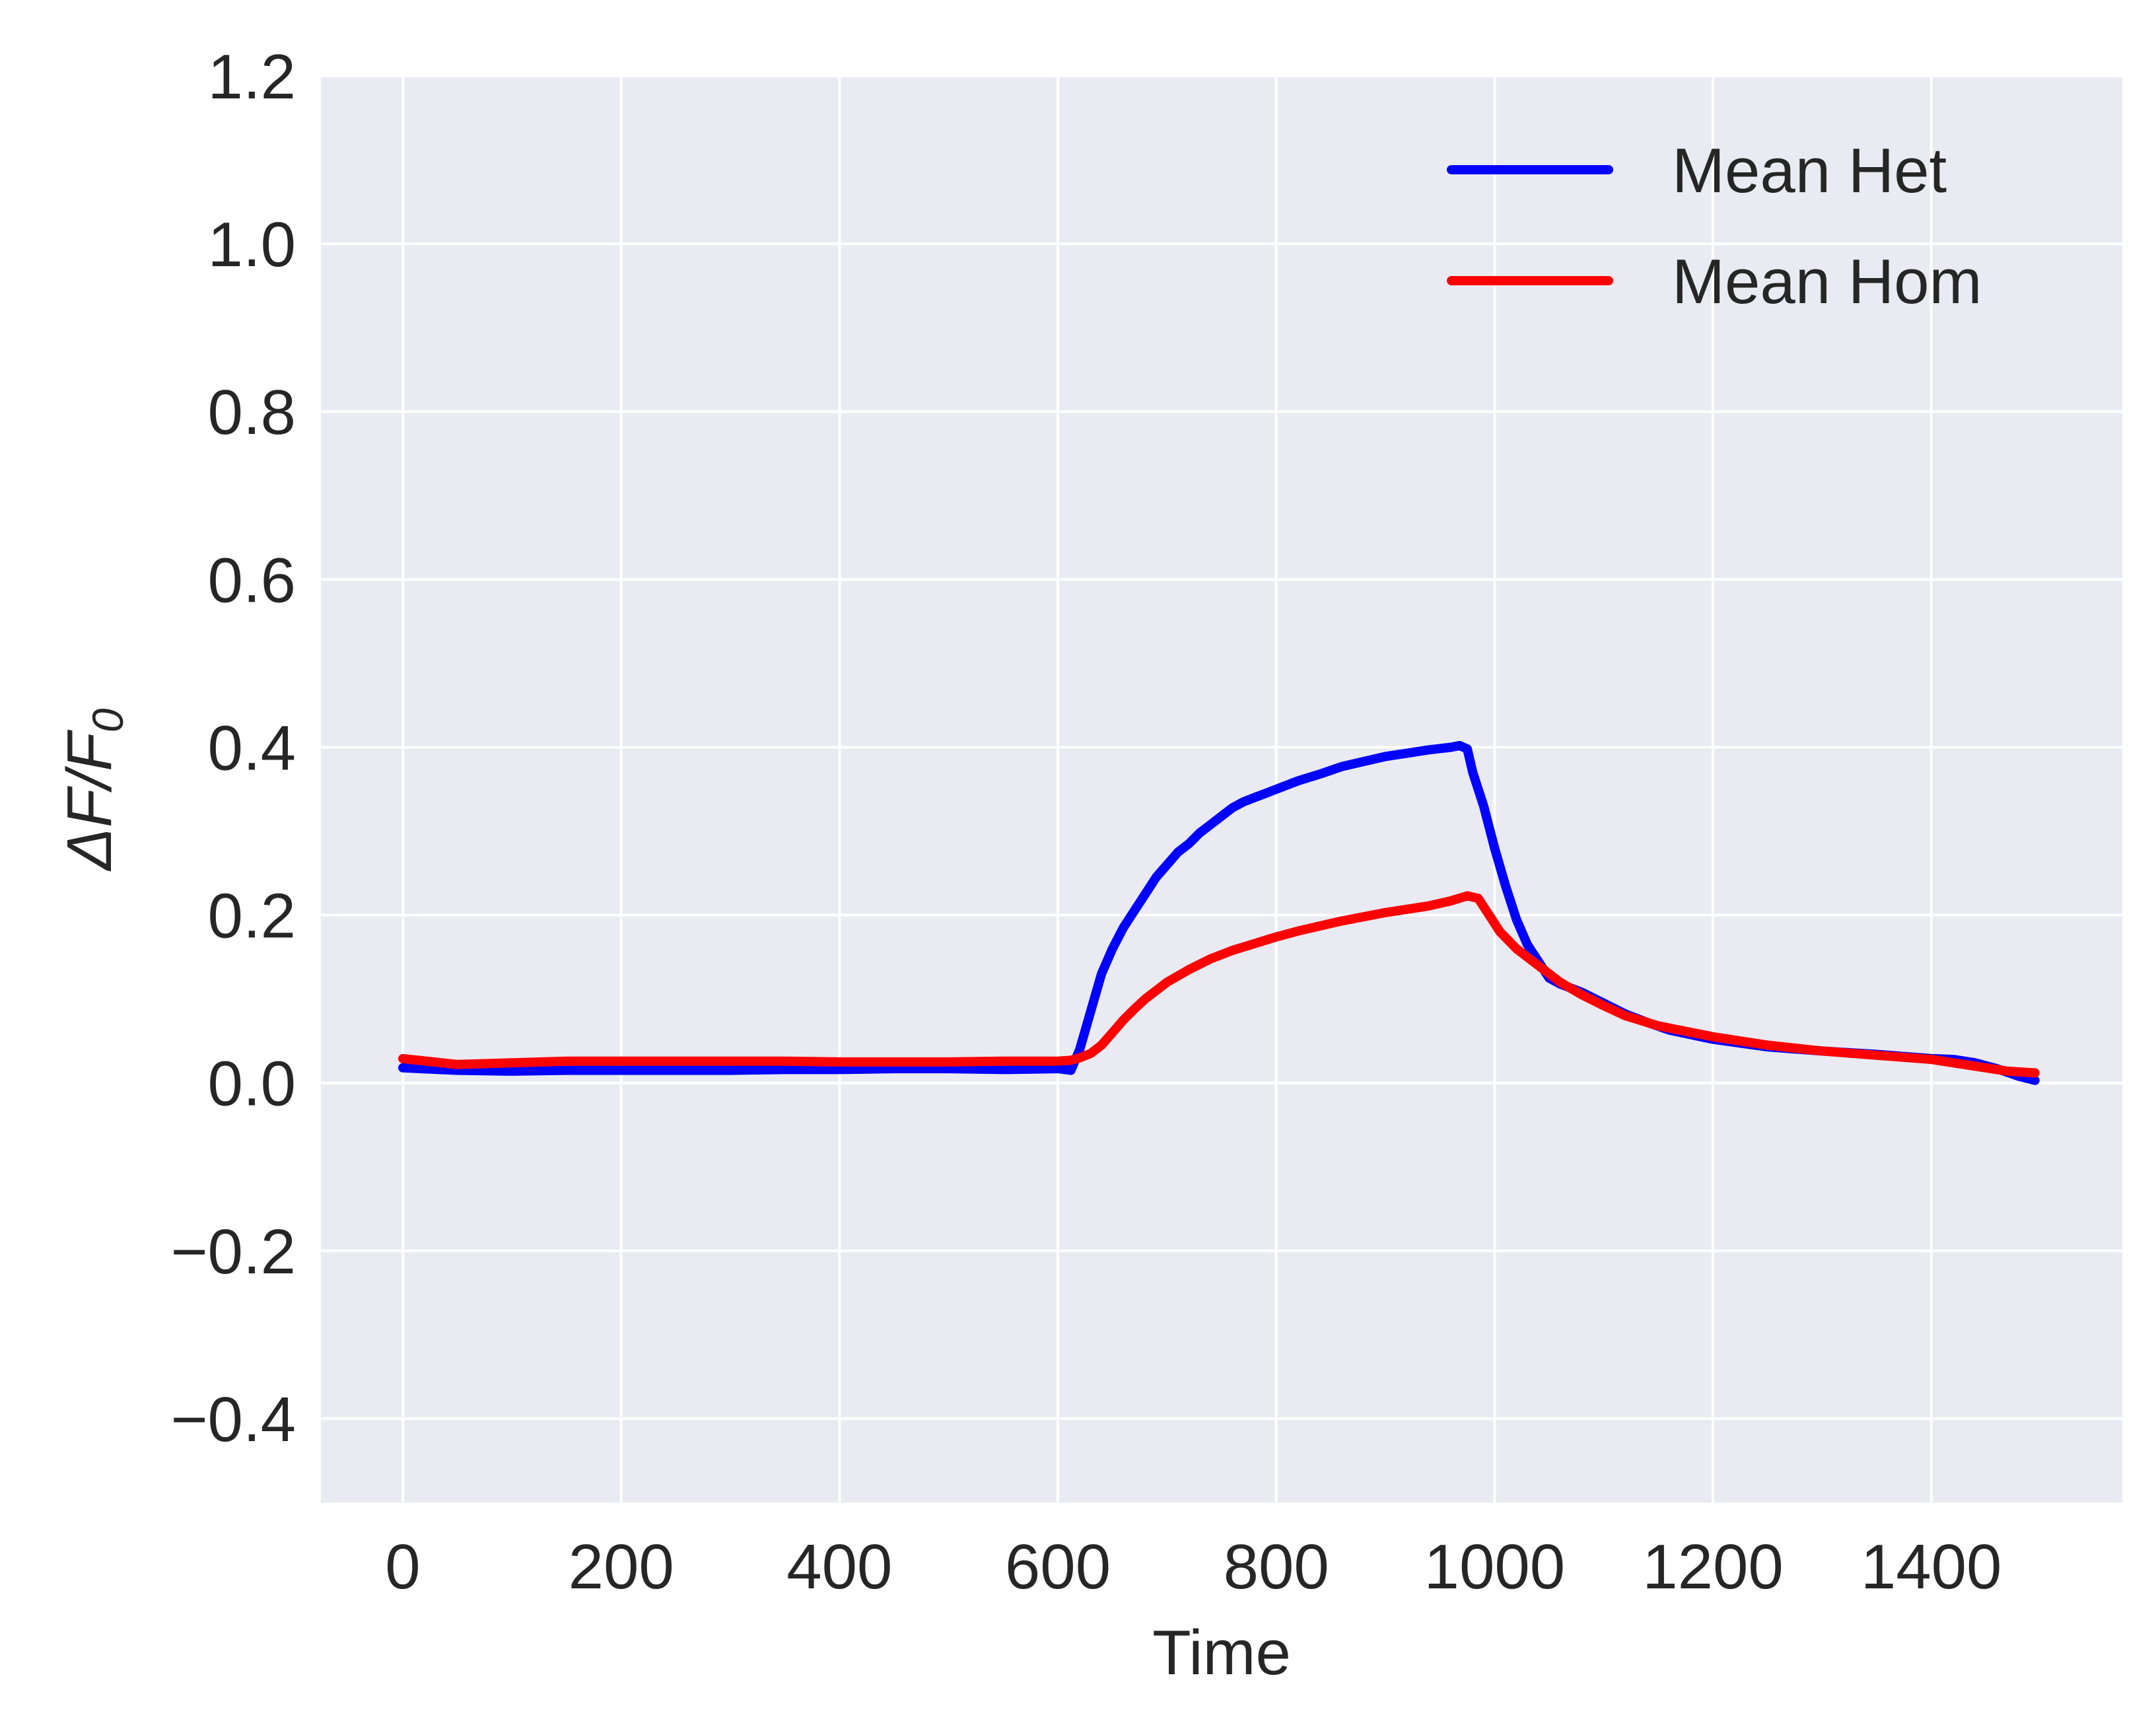  What do you see at coordinates (1276, 1567) in the screenshot?
I see `x-tick-label: 800` at bounding box center [1276, 1567].